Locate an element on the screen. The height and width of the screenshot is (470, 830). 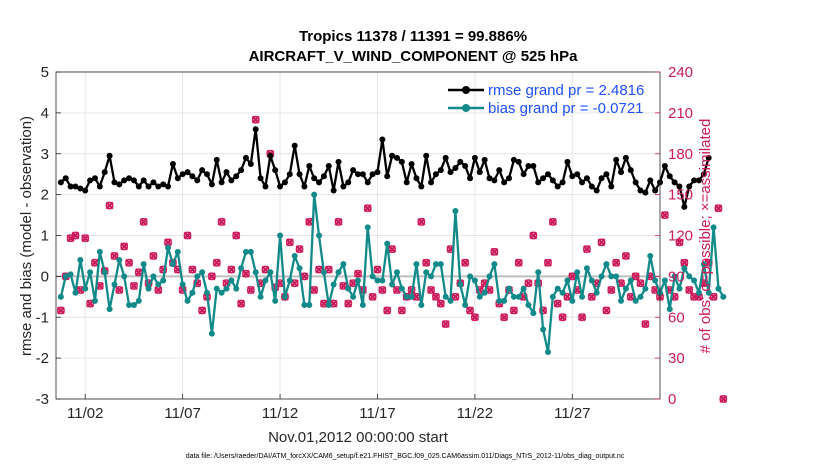
chart-title-line2: AIRCRAFT_V_WIND_COMPONENT @ 525 hPa is located at coordinates (414, 56).